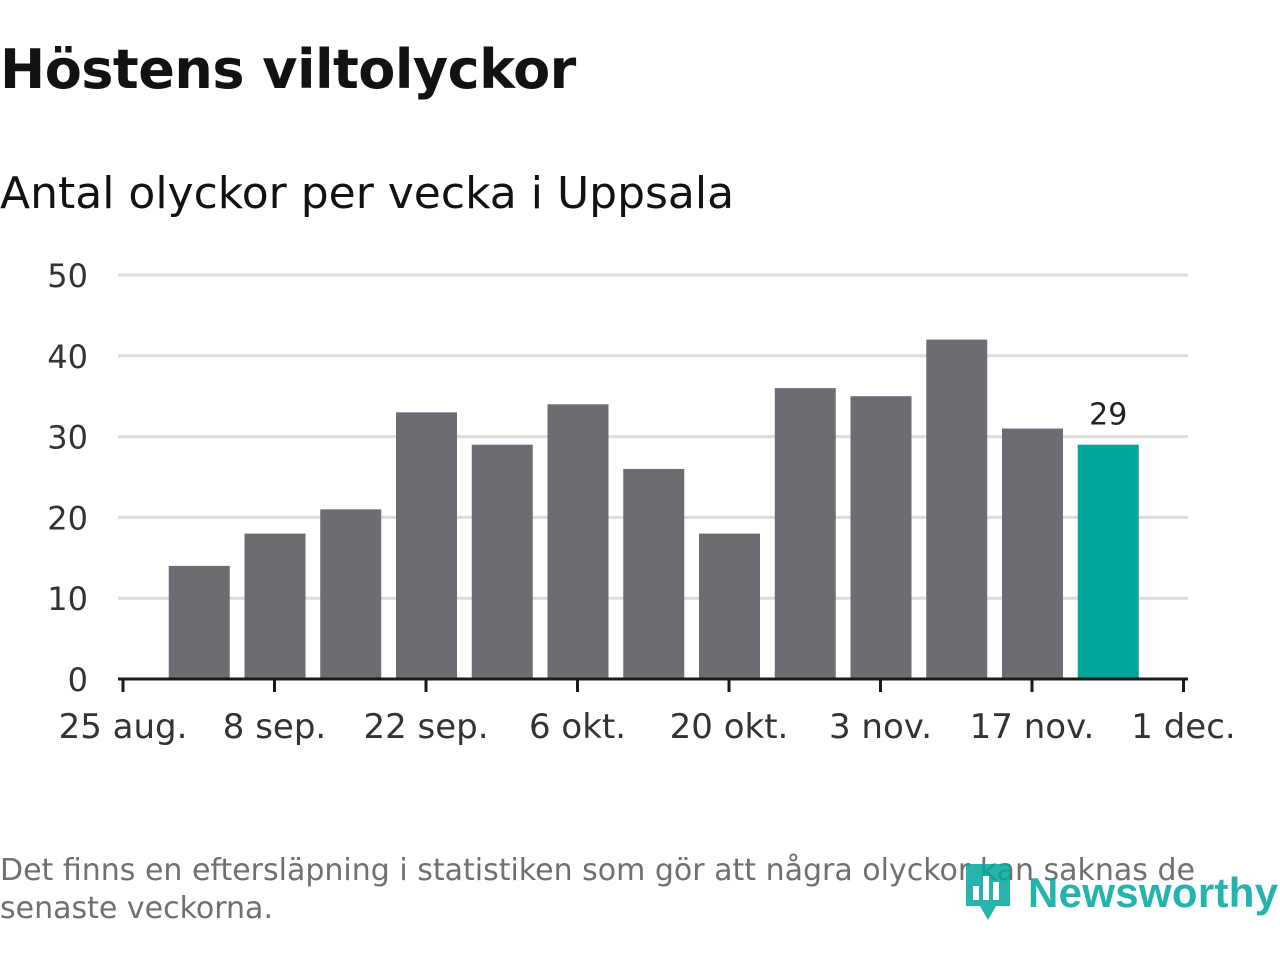 The image size is (1280, 960). Describe the element at coordinates (653, 684) in the screenshot. I see `x-axis` at that location.